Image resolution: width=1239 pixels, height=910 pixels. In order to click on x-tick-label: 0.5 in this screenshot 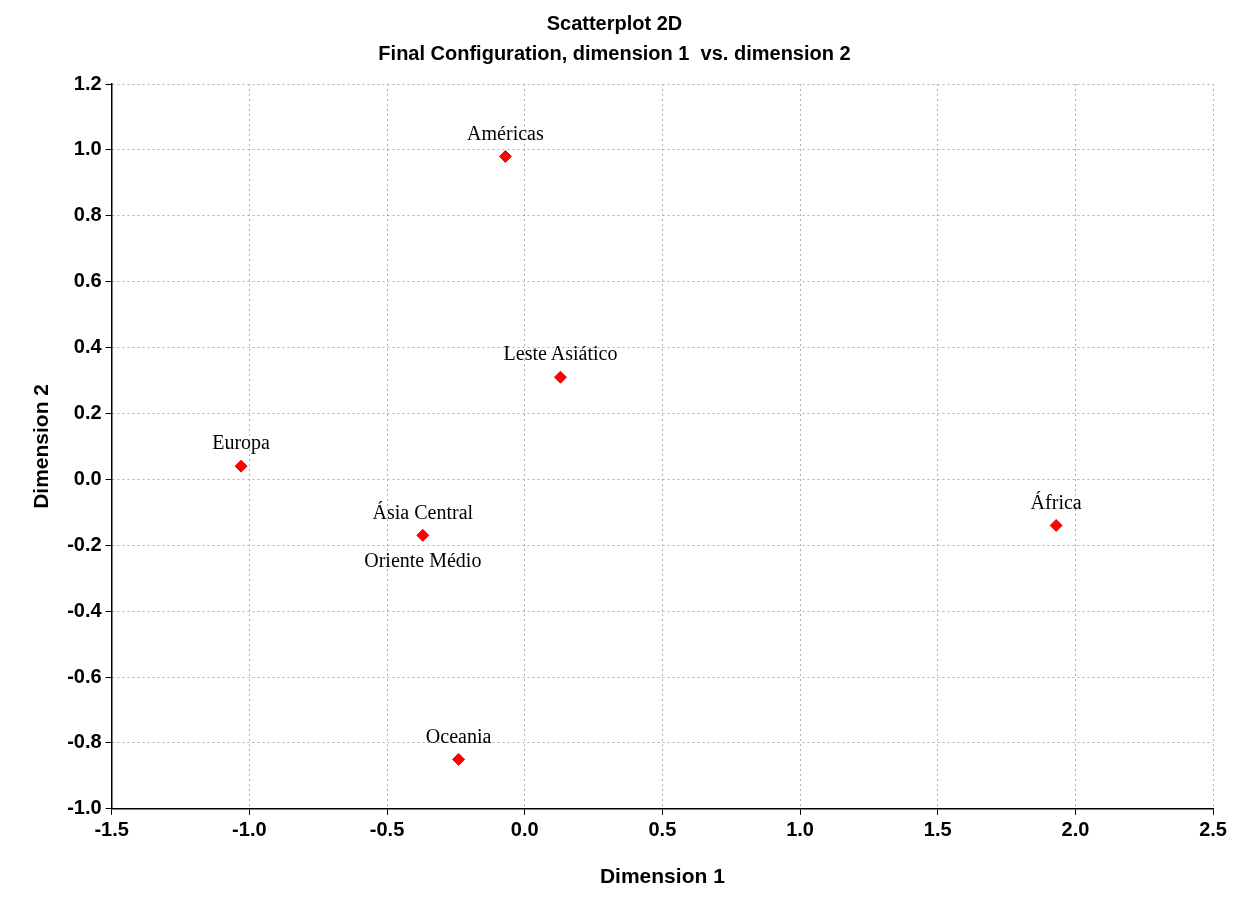, I will do `click(662, 829)`.